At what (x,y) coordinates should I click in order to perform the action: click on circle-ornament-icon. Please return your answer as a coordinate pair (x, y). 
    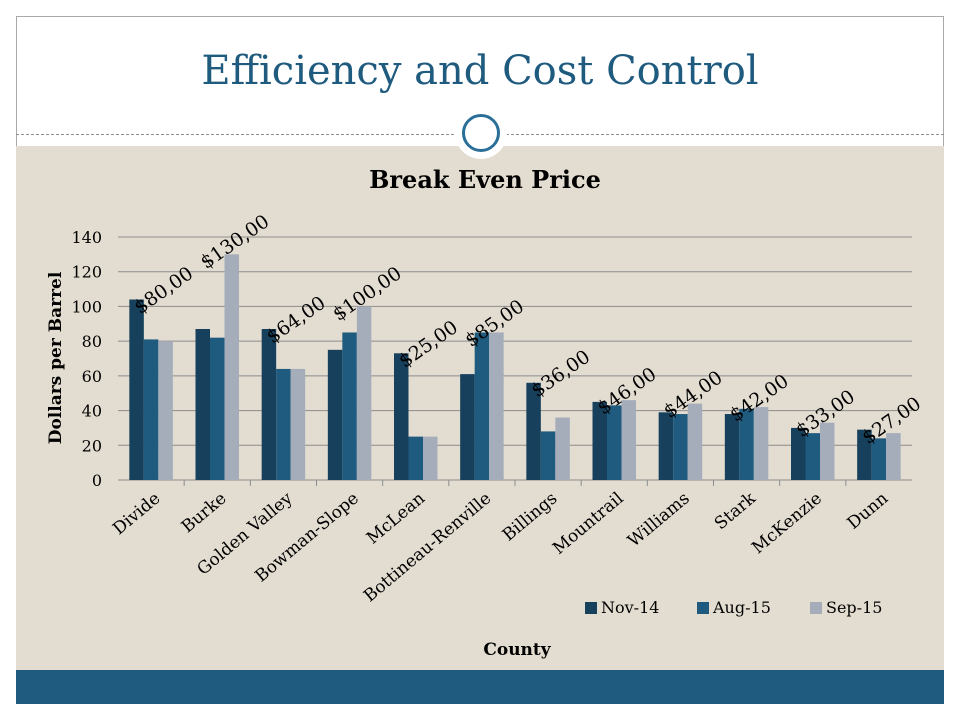
    Looking at the image, I should click on (481, 133).